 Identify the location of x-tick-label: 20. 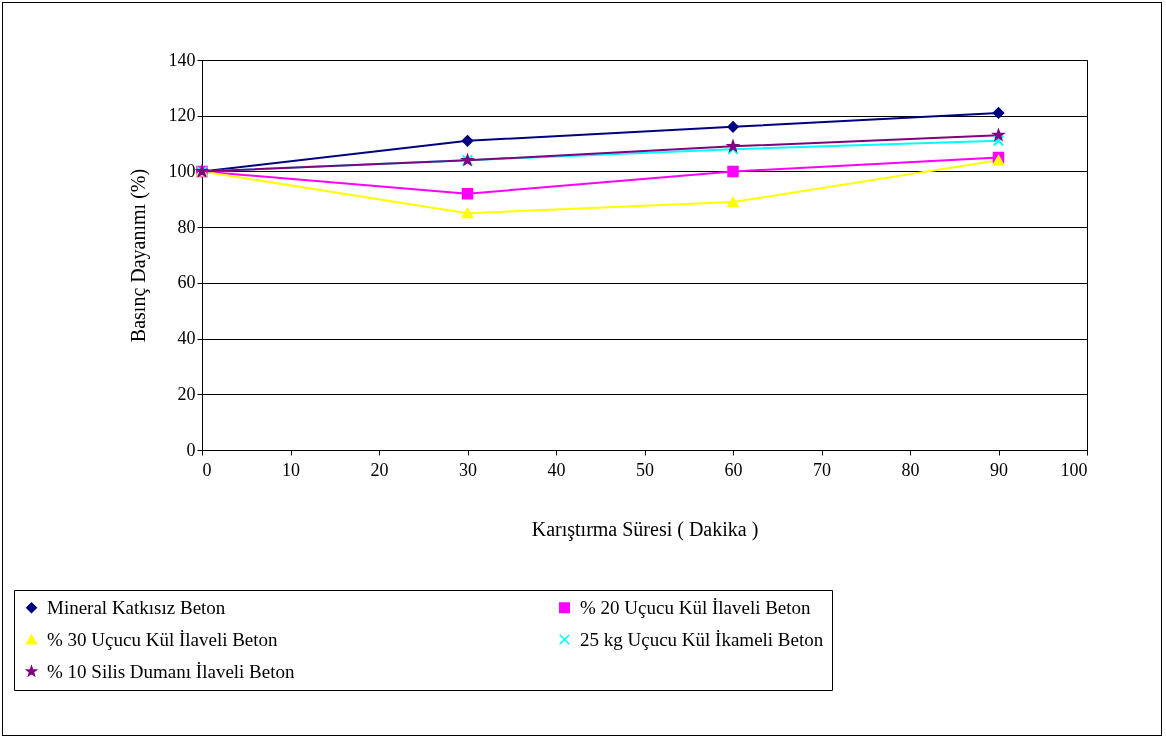
(379, 469).